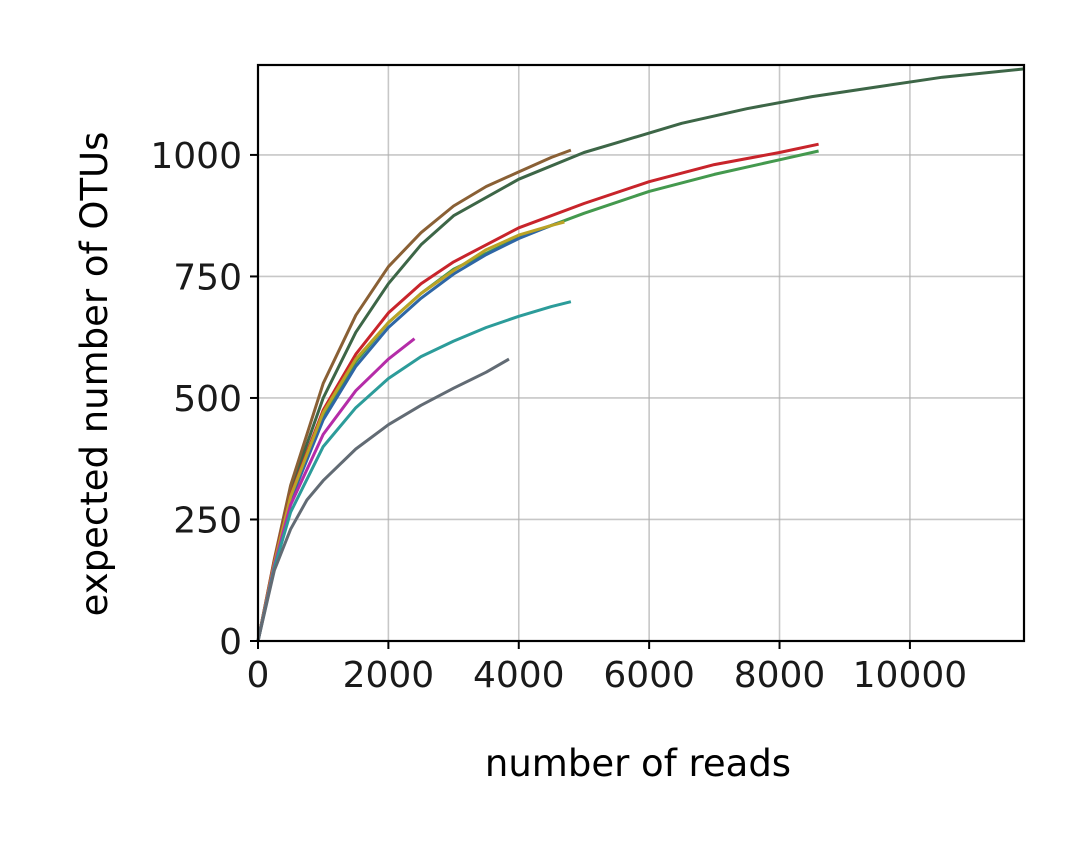  What do you see at coordinates (94, 374) in the screenshot?
I see `y-axis-title: expected number of OTUs` at bounding box center [94, 374].